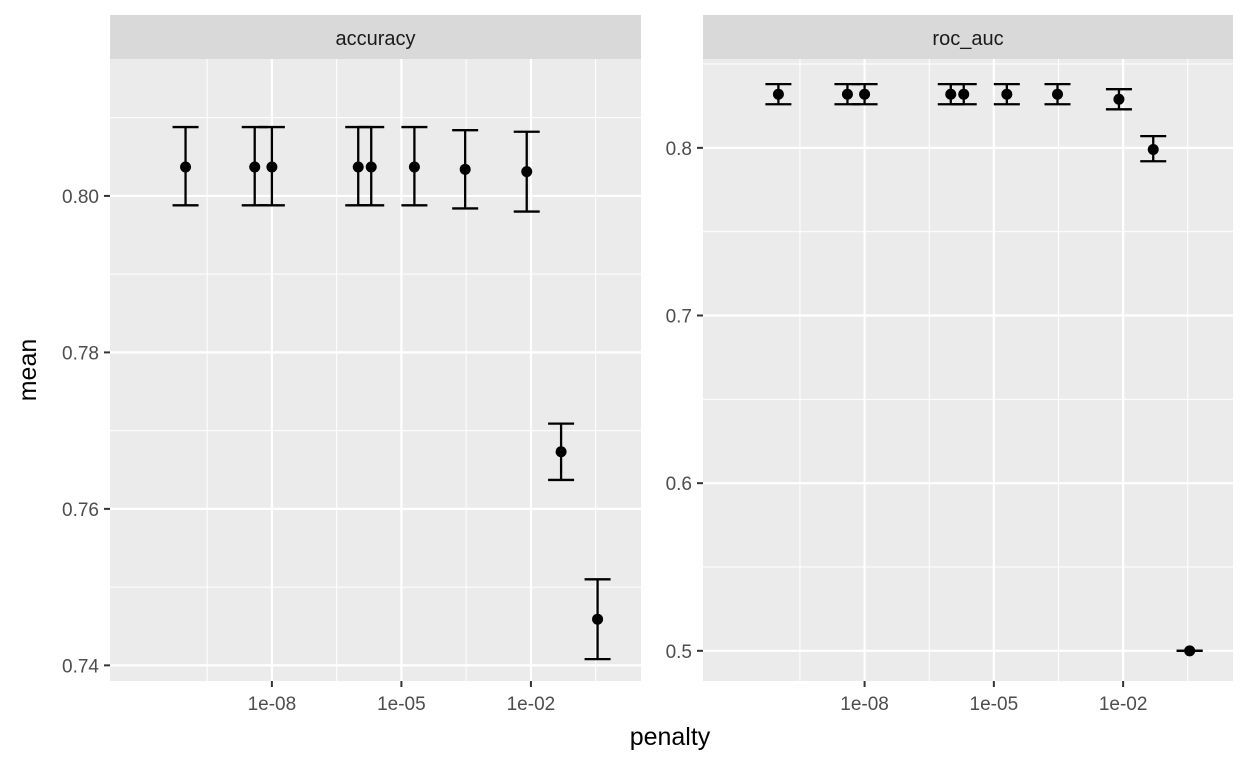 The image size is (1248, 768). Describe the element at coordinates (679, 317) in the screenshot. I see `y-tick-label: 0.7` at that location.